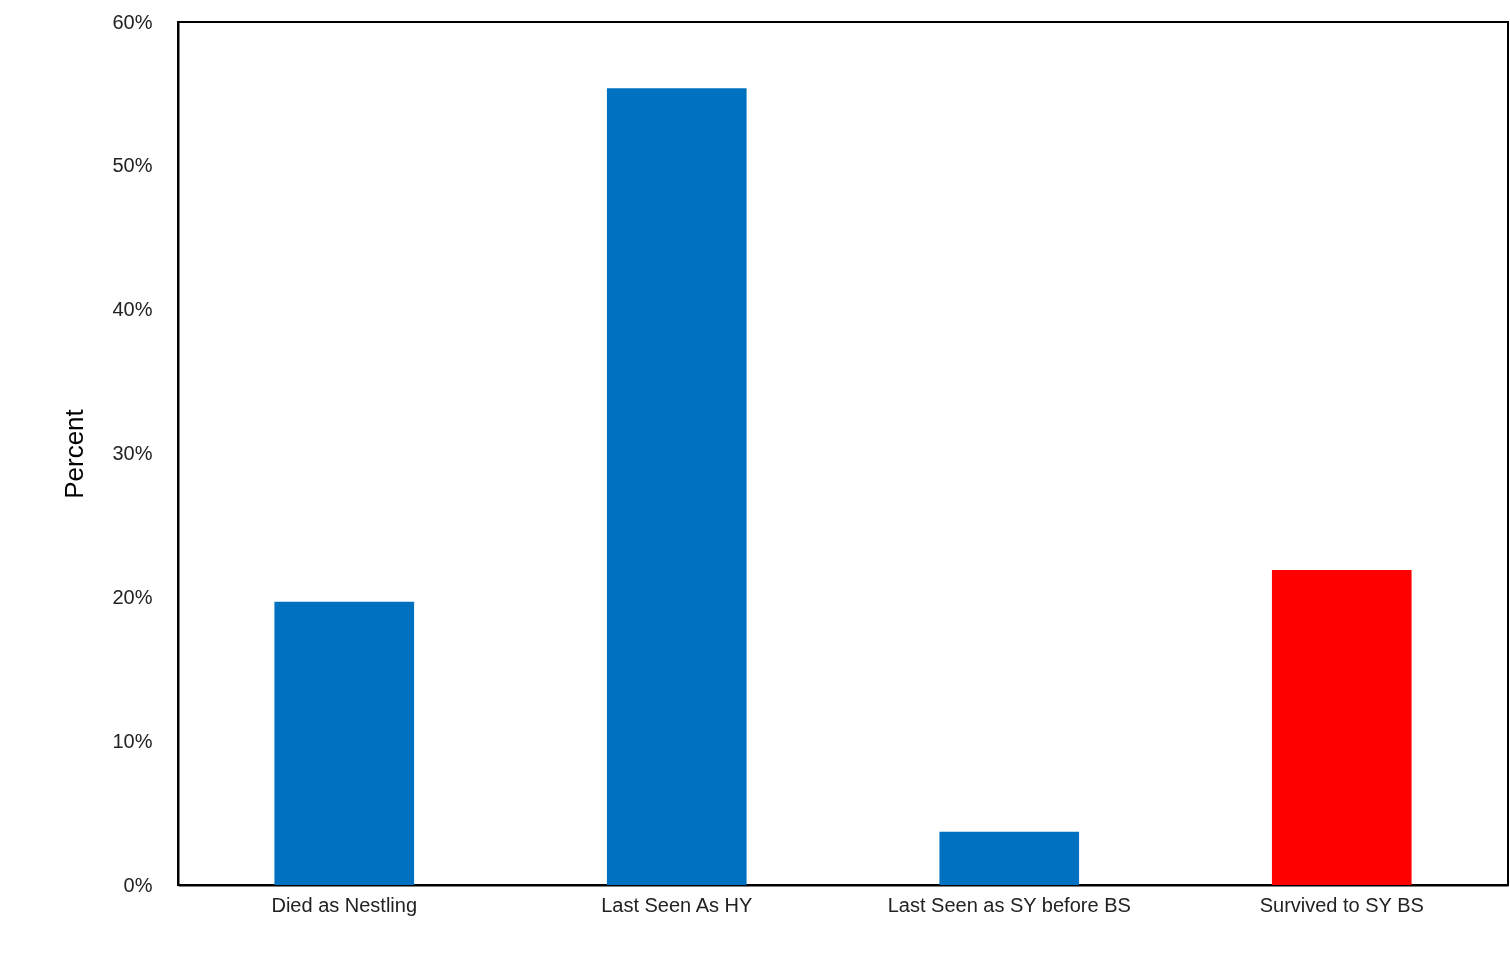 The height and width of the screenshot is (969, 1510). What do you see at coordinates (677, 904) in the screenshot?
I see `x-tick-label: Last Seen As HY` at bounding box center [677, 904].